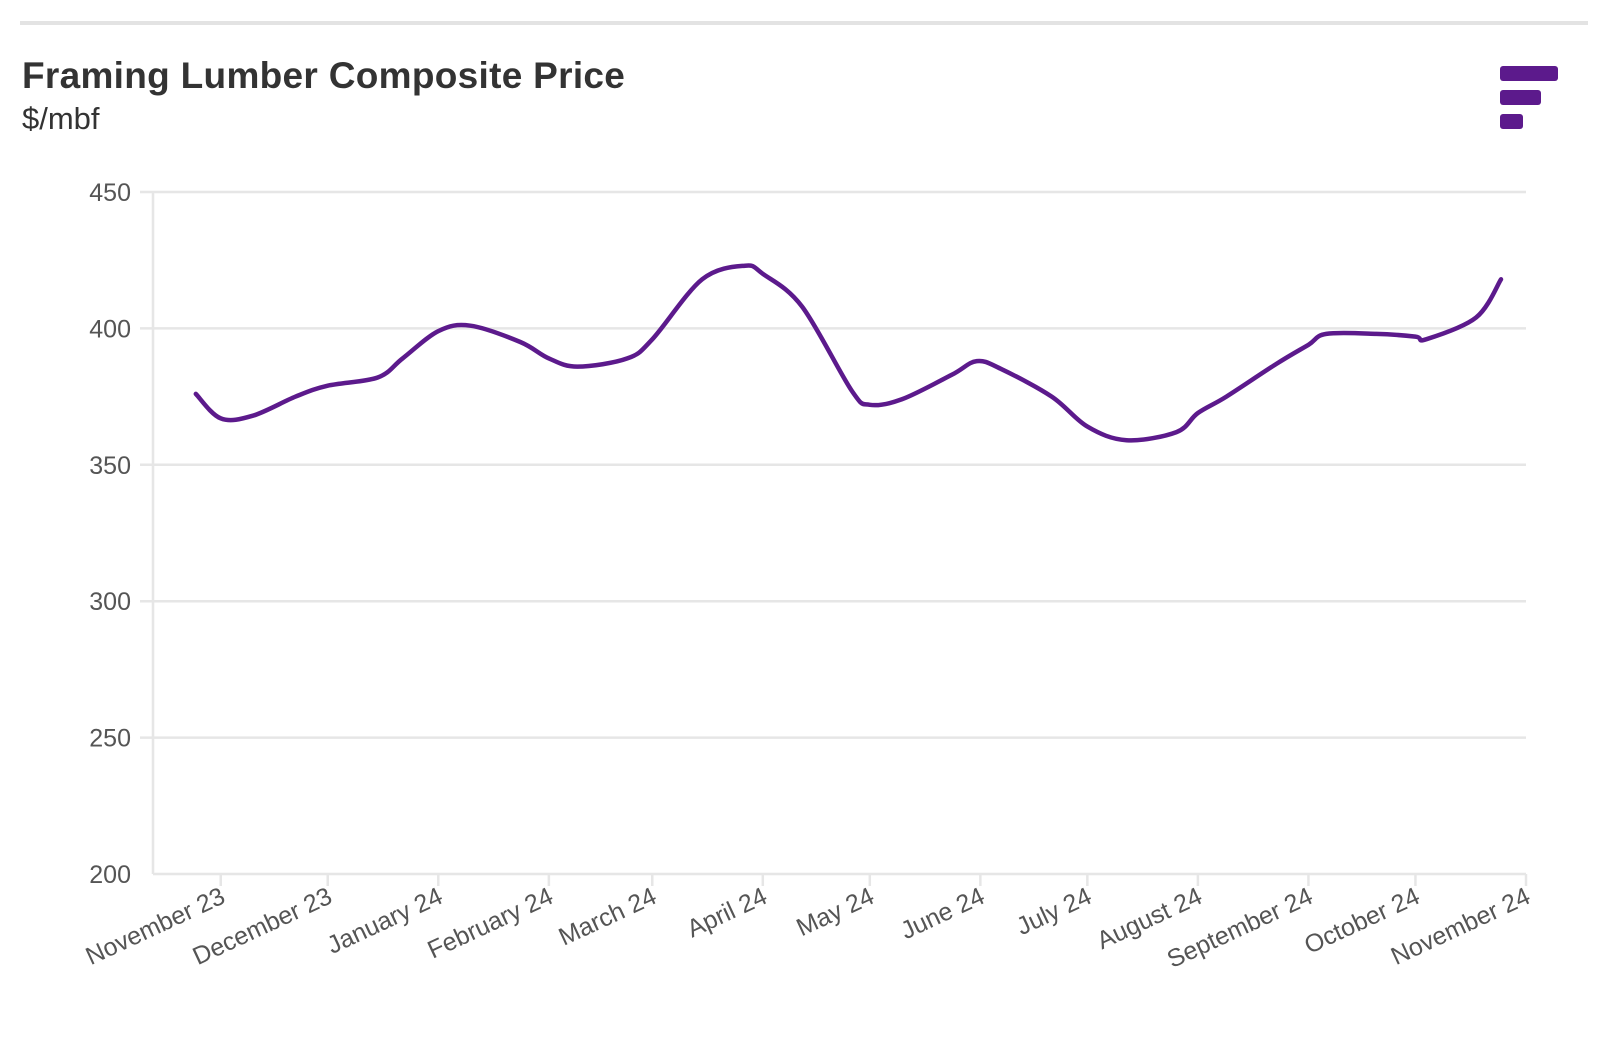  I want to click on x-tick-label: April 24, so click(727, 912).